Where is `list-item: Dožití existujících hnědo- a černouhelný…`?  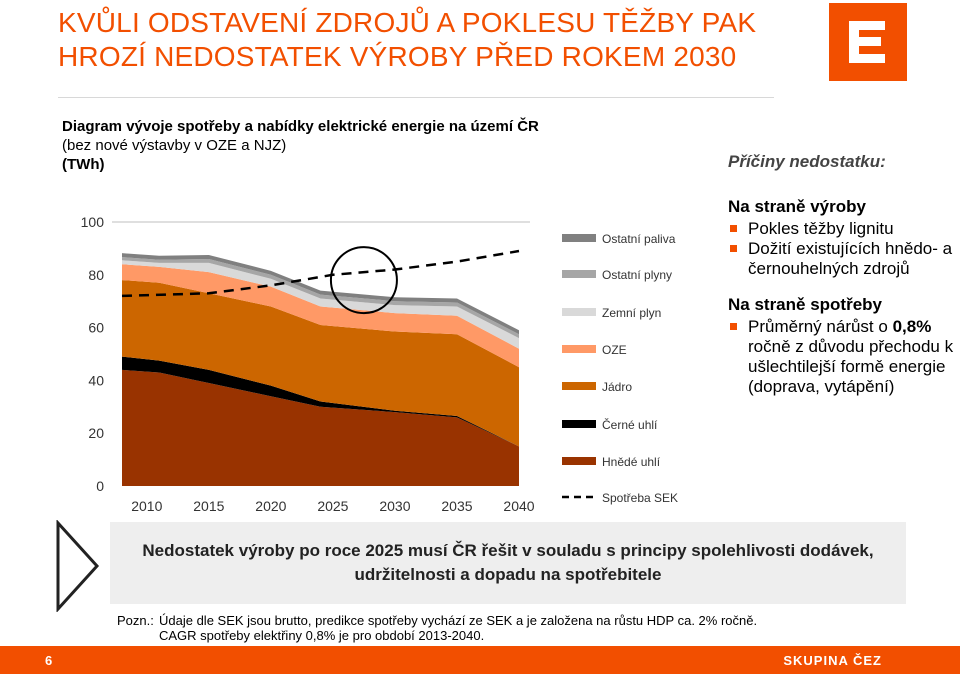 list-item: Dožití existujících hnědo- a černouhelný… is located at coordinates (843, 259).